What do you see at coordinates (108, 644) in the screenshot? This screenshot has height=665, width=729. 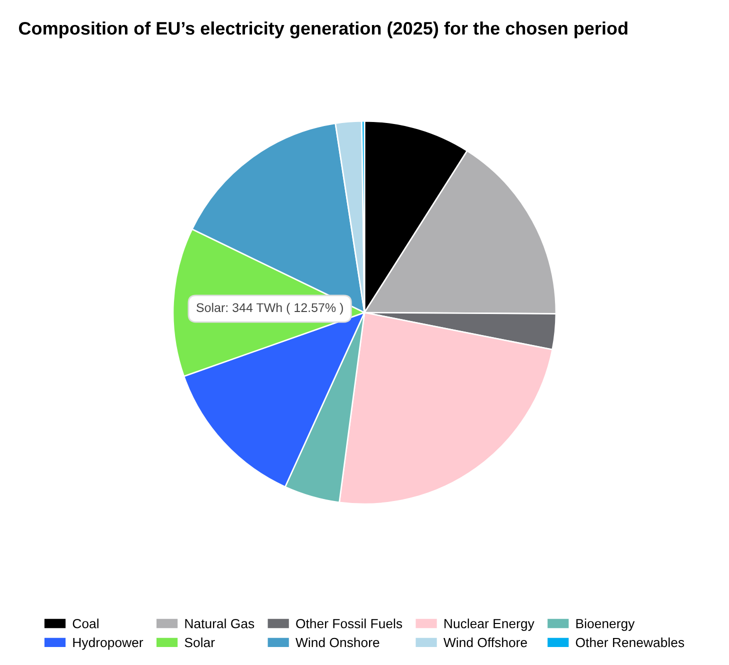 I see `legend-label: Hydropower` at bounding box center [108, 644].